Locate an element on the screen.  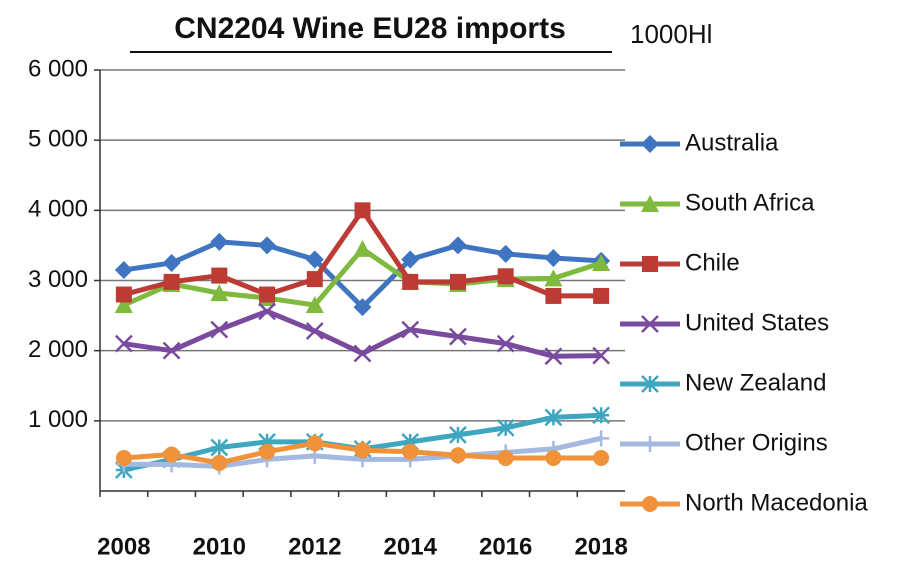
x-tick-label: 2018 is located at coordinates (600, 546).